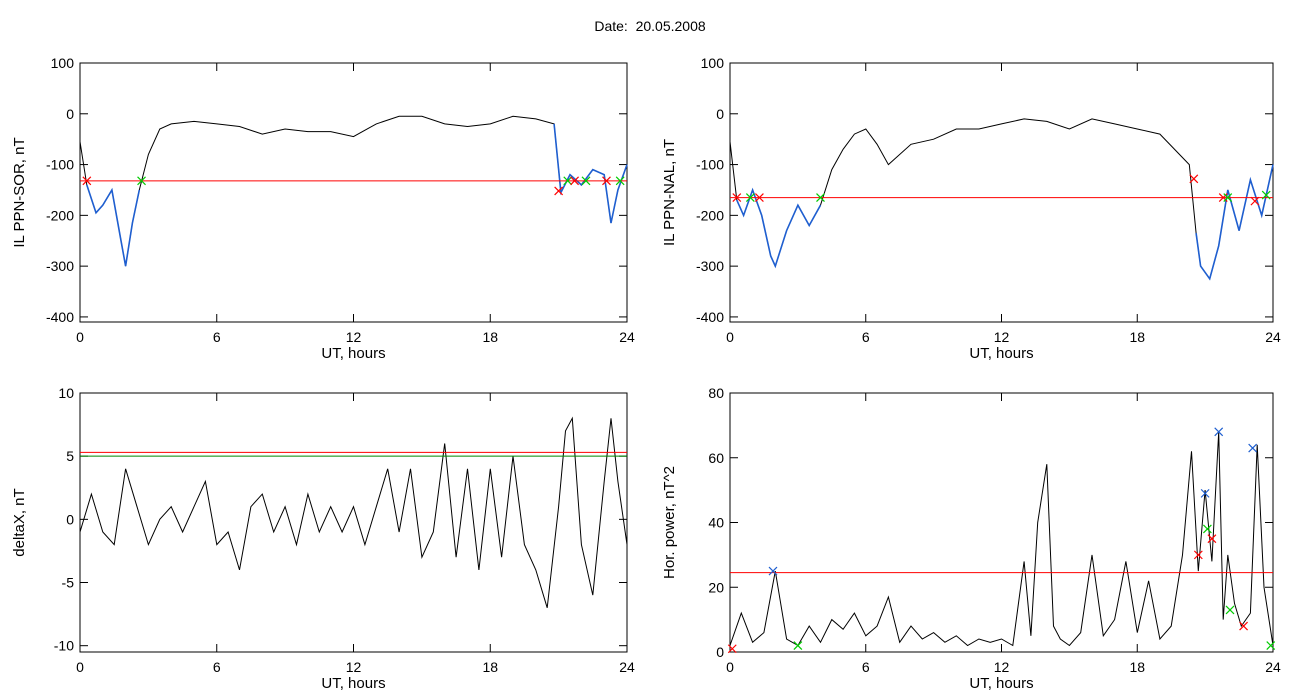 This screenshot has height=700, width=1300. I want to click on date-value: 20.05.2008, so click(670, 26).